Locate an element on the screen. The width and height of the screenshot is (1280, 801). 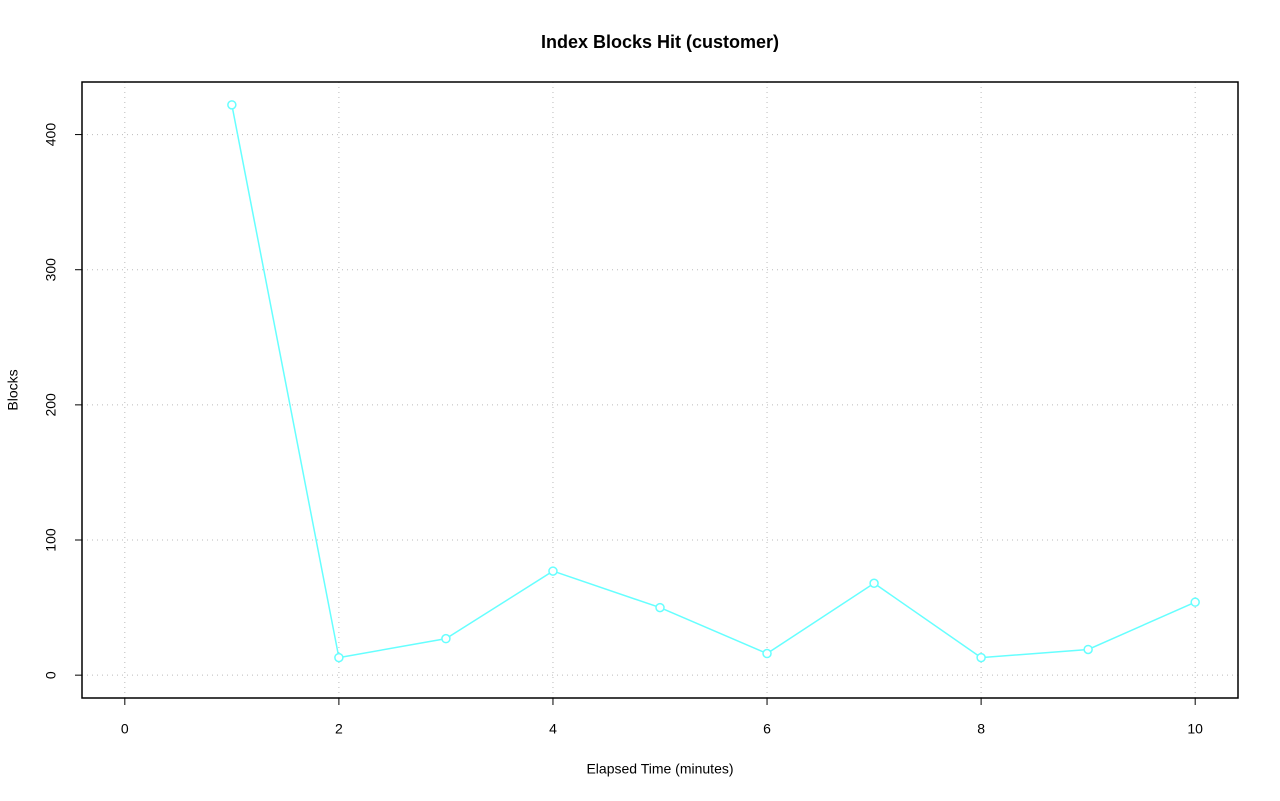
x-tick-label: 8 is located at coordinates (981, 729).